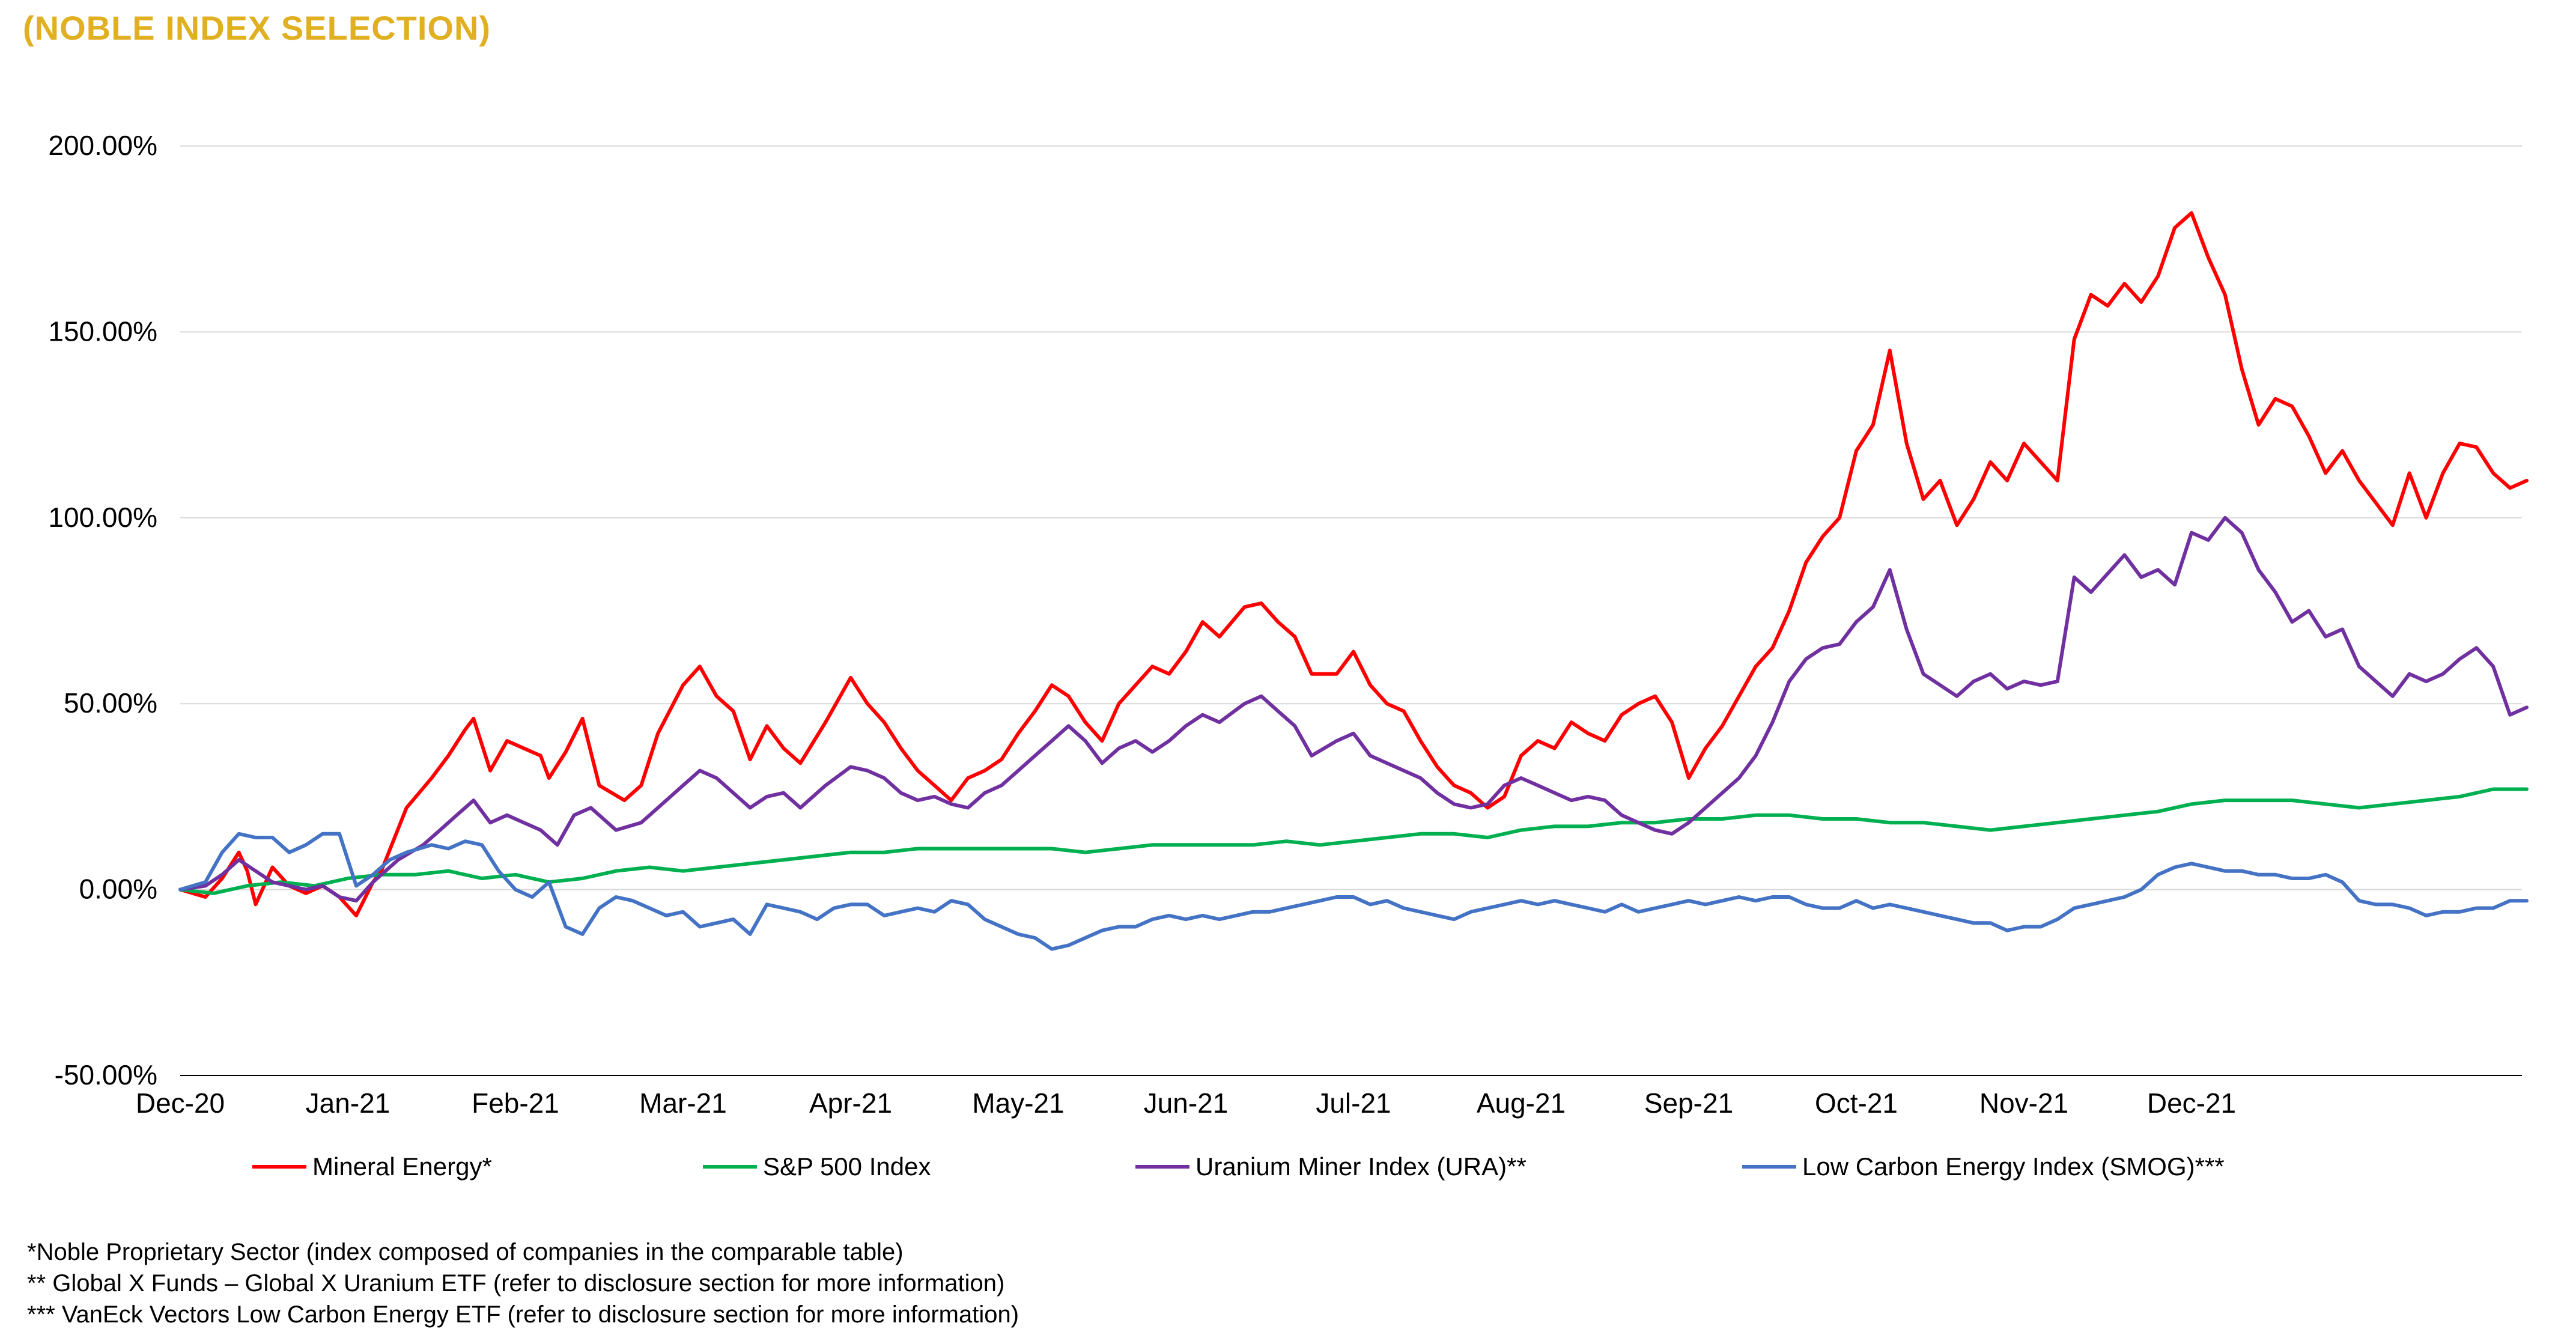  What do you see at coordinates (102, 517) in the screenshot?
I see `y-tick-label: 100.00%` at bounding box center [102, 517].